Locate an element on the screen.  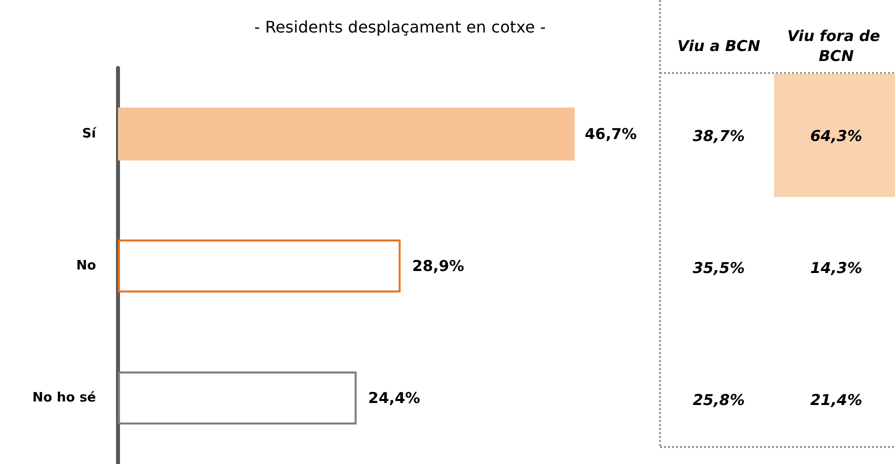
category-label: Viu fora de BCN is located at coordinates (836, 46).